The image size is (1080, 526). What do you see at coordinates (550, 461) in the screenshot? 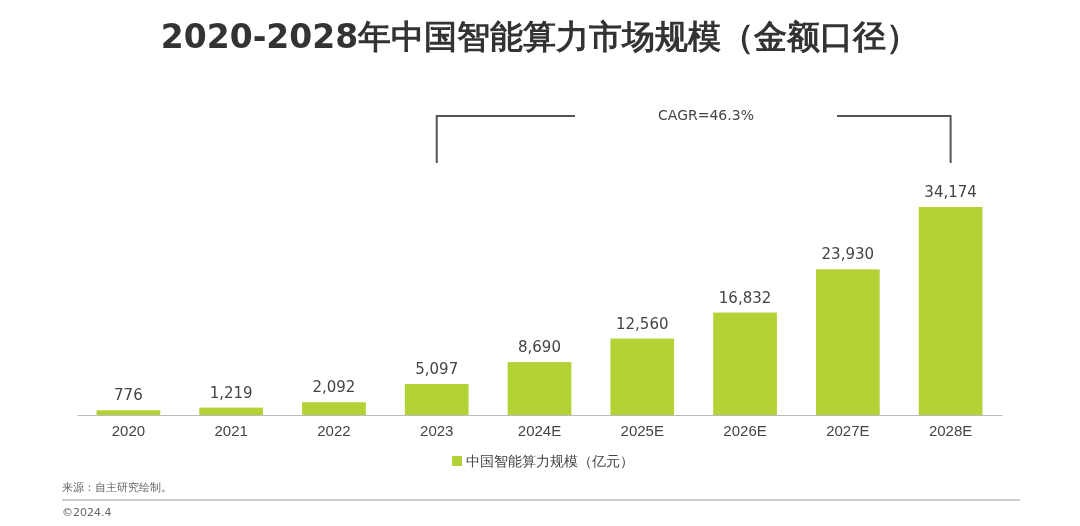
I see `legend-label: 中国智能算力规模（亿元）` at bounding box center [550, 461].